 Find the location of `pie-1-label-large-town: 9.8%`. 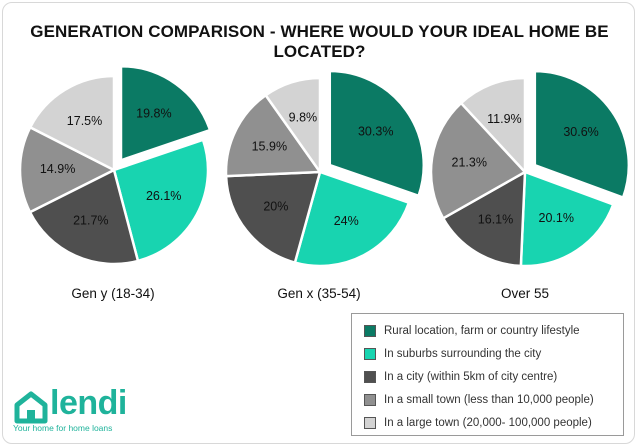

pie-1-label-large-town: 9.8% is located at coordinates (303, 118).